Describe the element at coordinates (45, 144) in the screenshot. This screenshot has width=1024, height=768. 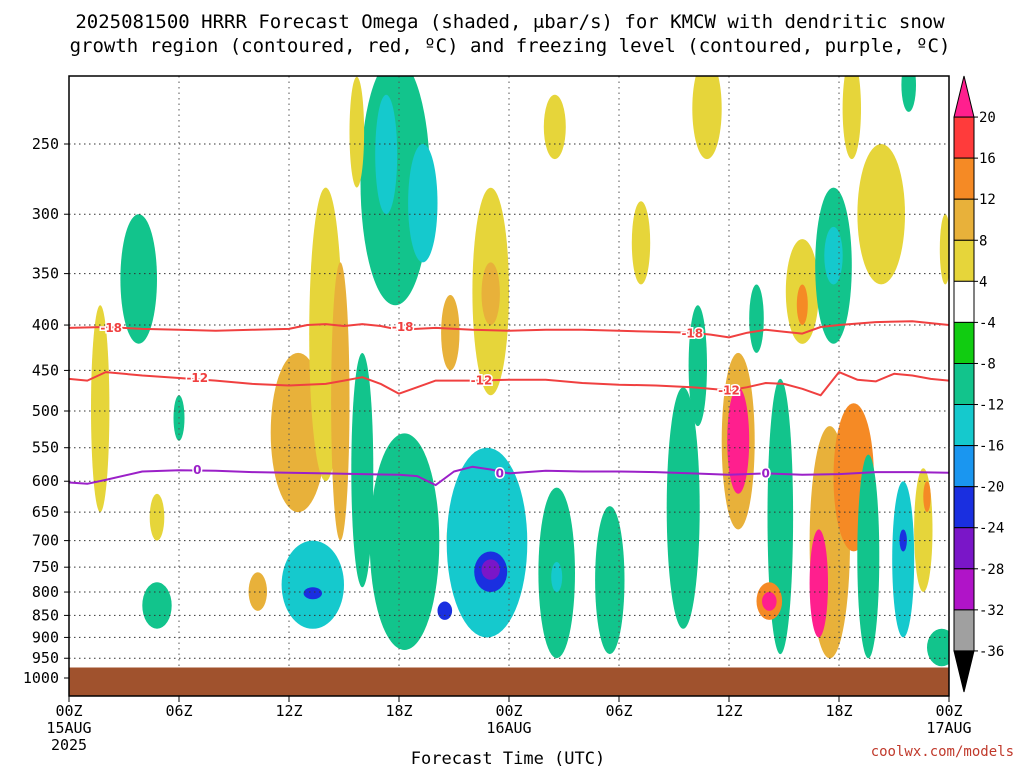
I see `y-tick-label: 250` at that location.